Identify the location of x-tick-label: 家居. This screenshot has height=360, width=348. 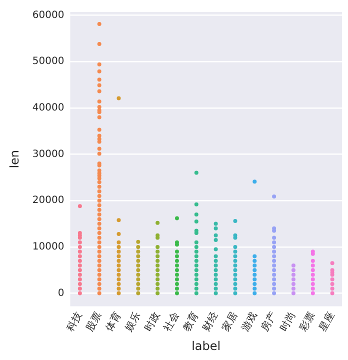
(230, 322).